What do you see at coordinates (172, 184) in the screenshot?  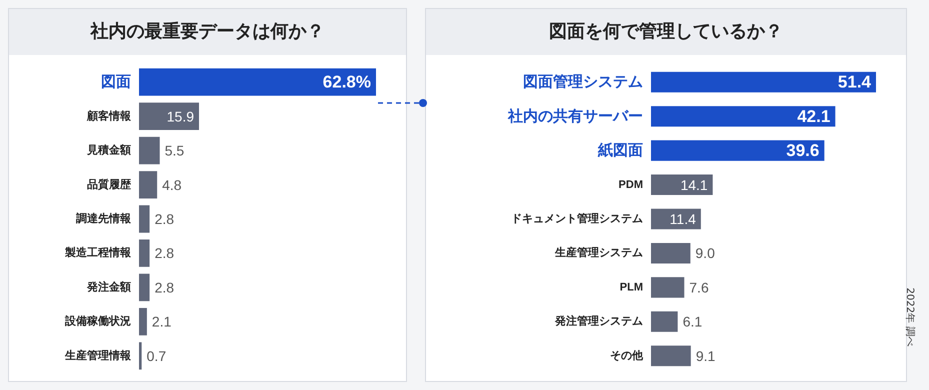 I see `data-label: 4.8` at bounding box center [172, 184].